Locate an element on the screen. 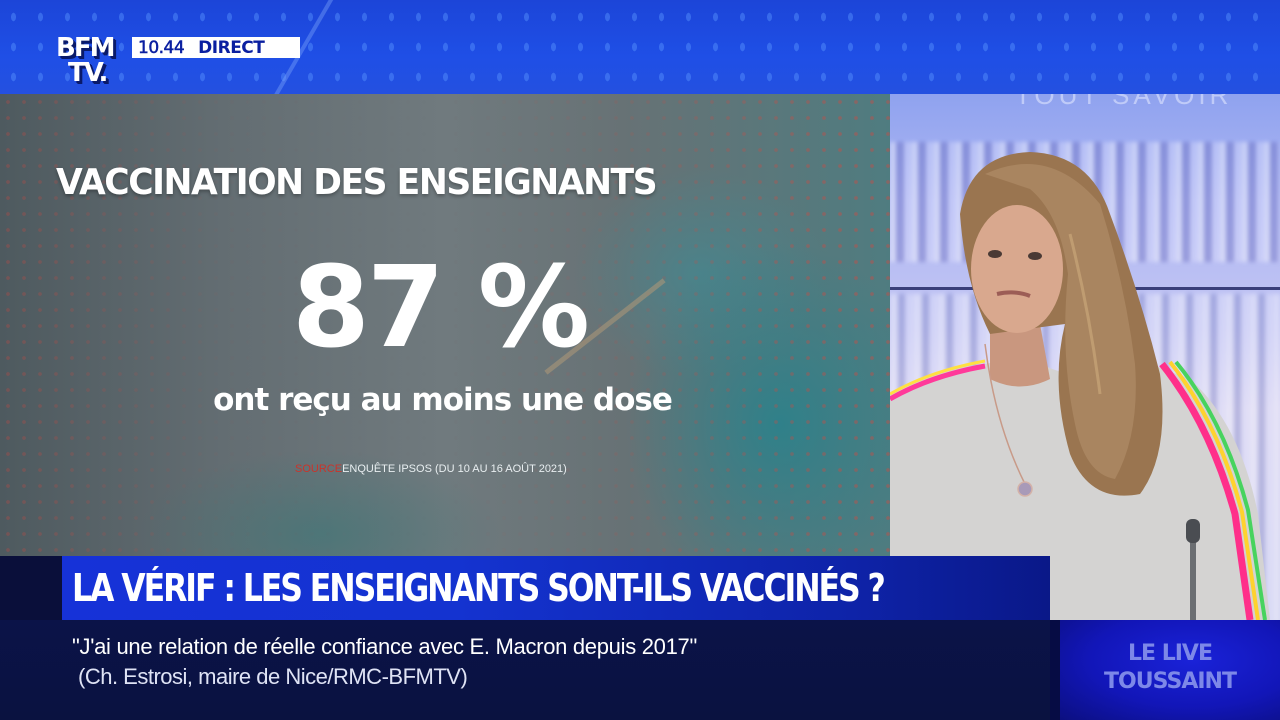 The image size is (1280, 720). channel-banner: BFM TV. 10.44 DIRECT is located at coordinates (640, 47).